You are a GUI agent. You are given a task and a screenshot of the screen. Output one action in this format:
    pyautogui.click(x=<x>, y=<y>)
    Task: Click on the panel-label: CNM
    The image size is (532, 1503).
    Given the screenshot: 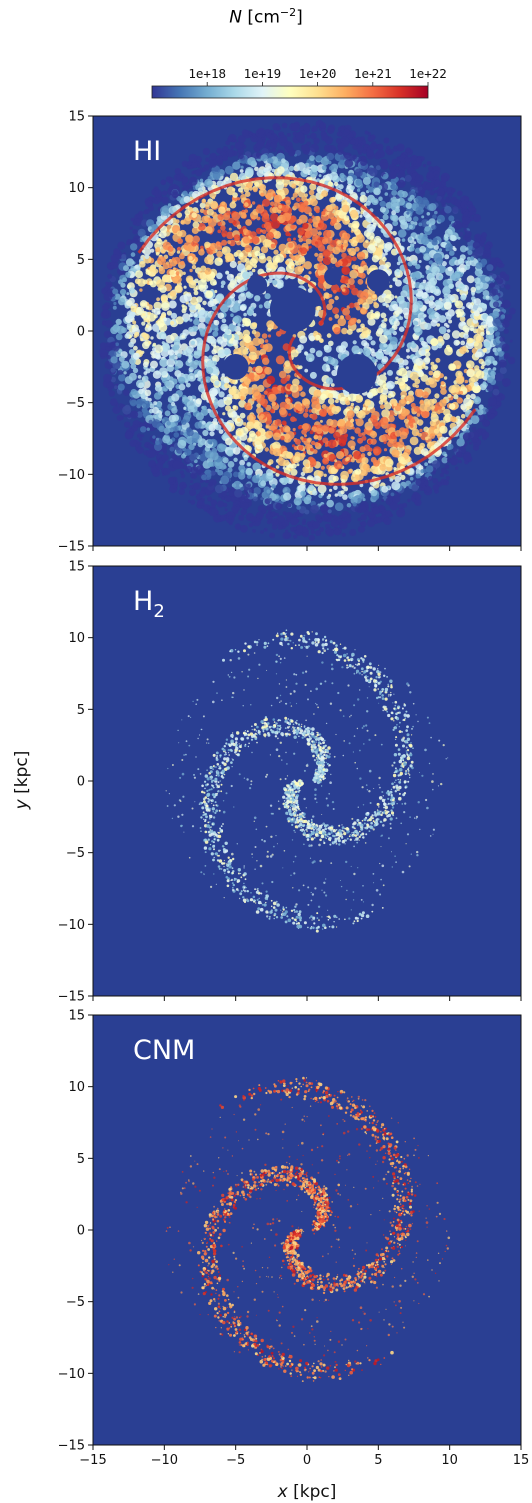 What is the action you would take?
    pyautogui.click(x=164, y=1050)
    